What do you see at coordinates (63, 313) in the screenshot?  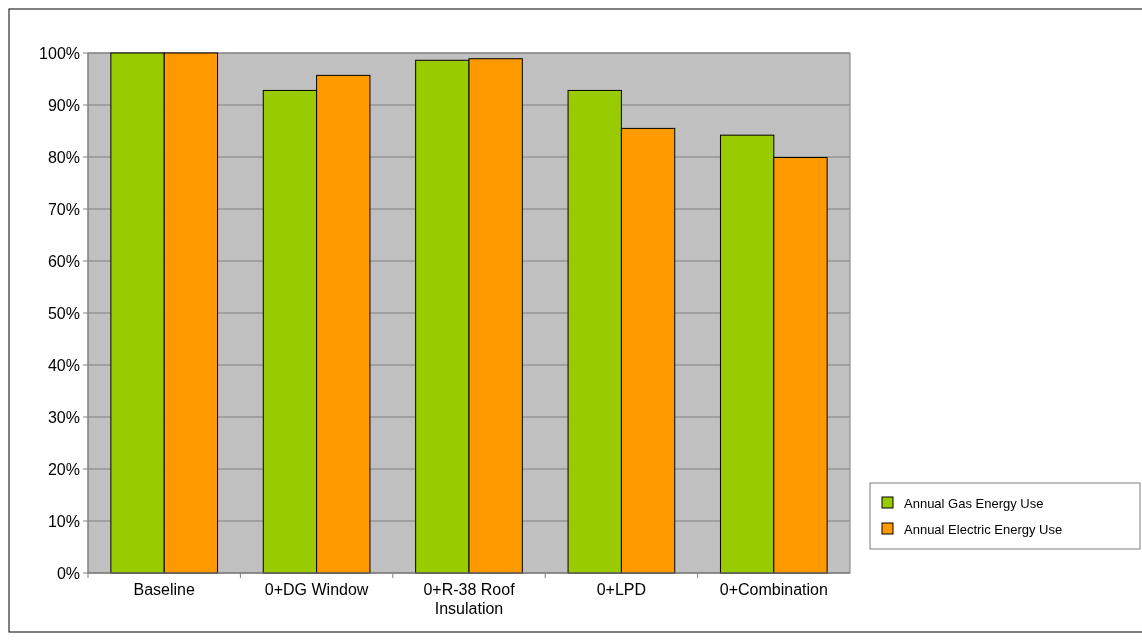 I see `y-tick-label: 50%` at bounding box center [63, 313].